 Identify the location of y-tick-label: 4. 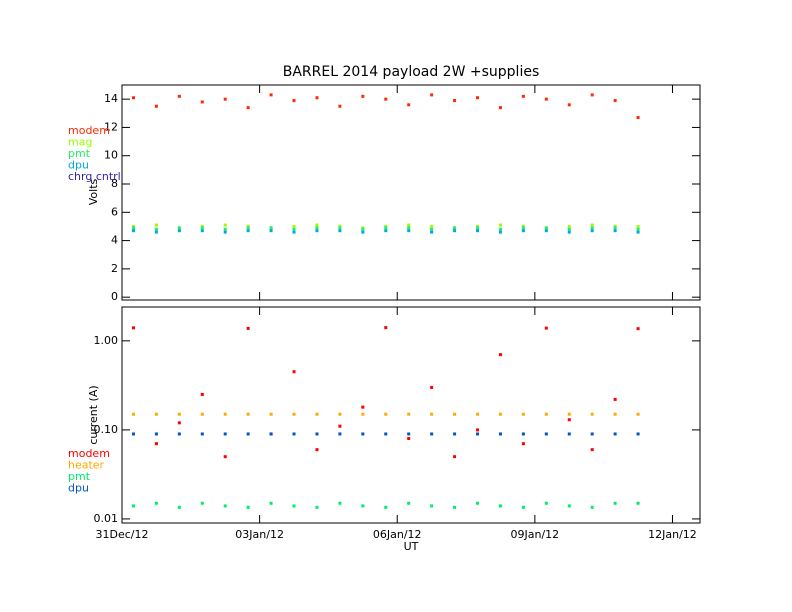
(114, 240).